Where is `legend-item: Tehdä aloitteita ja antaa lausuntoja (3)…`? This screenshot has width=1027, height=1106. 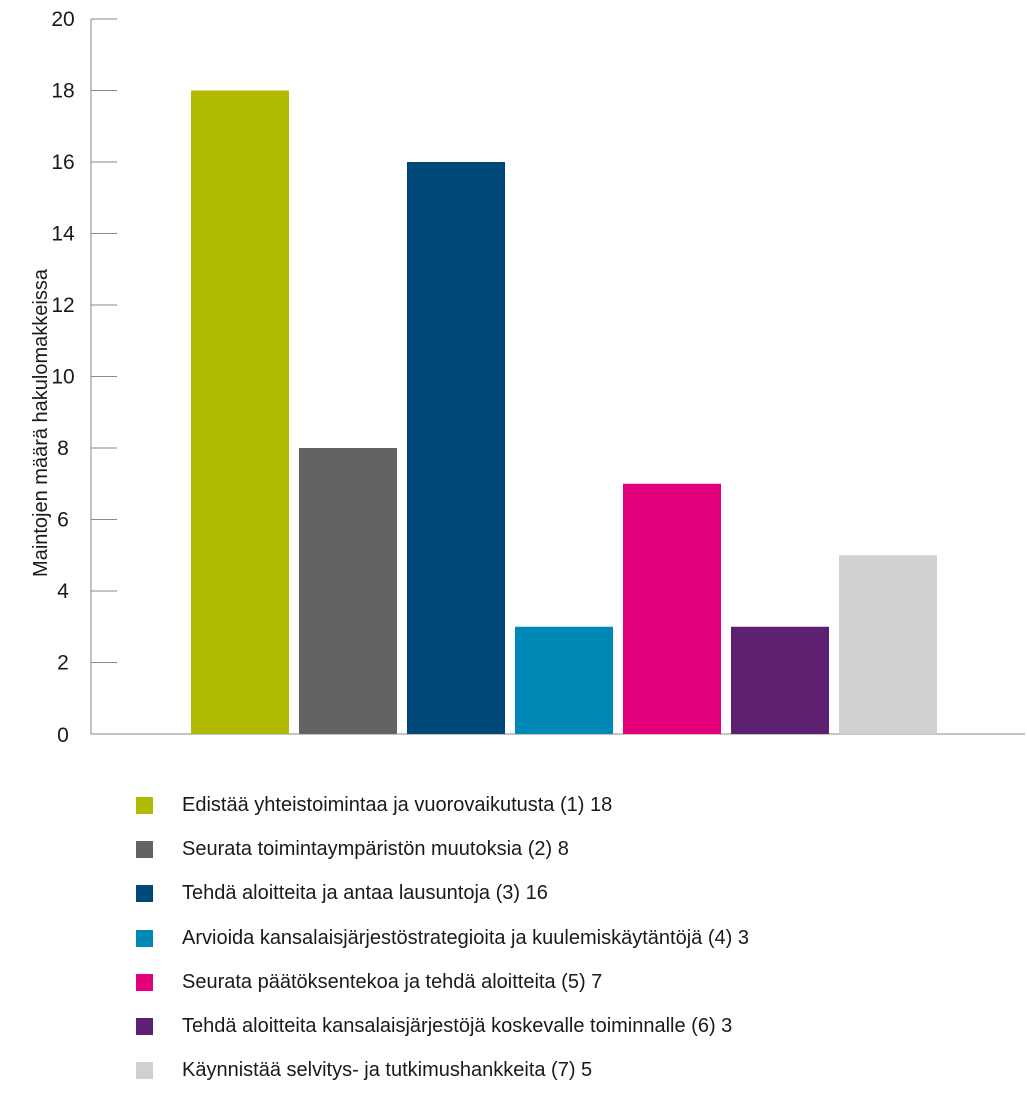
legend-item: Tehdä aloitteita ja antaa lausuntoja (3)… is located at coordinates (442, 894).